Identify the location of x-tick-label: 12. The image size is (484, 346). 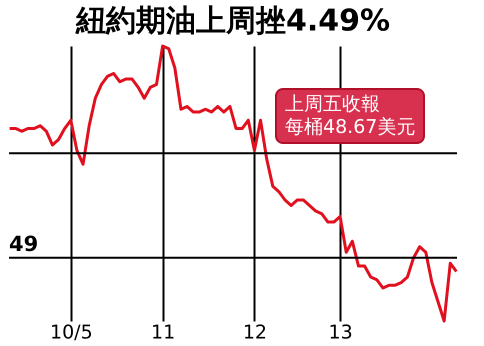
(255, 333).